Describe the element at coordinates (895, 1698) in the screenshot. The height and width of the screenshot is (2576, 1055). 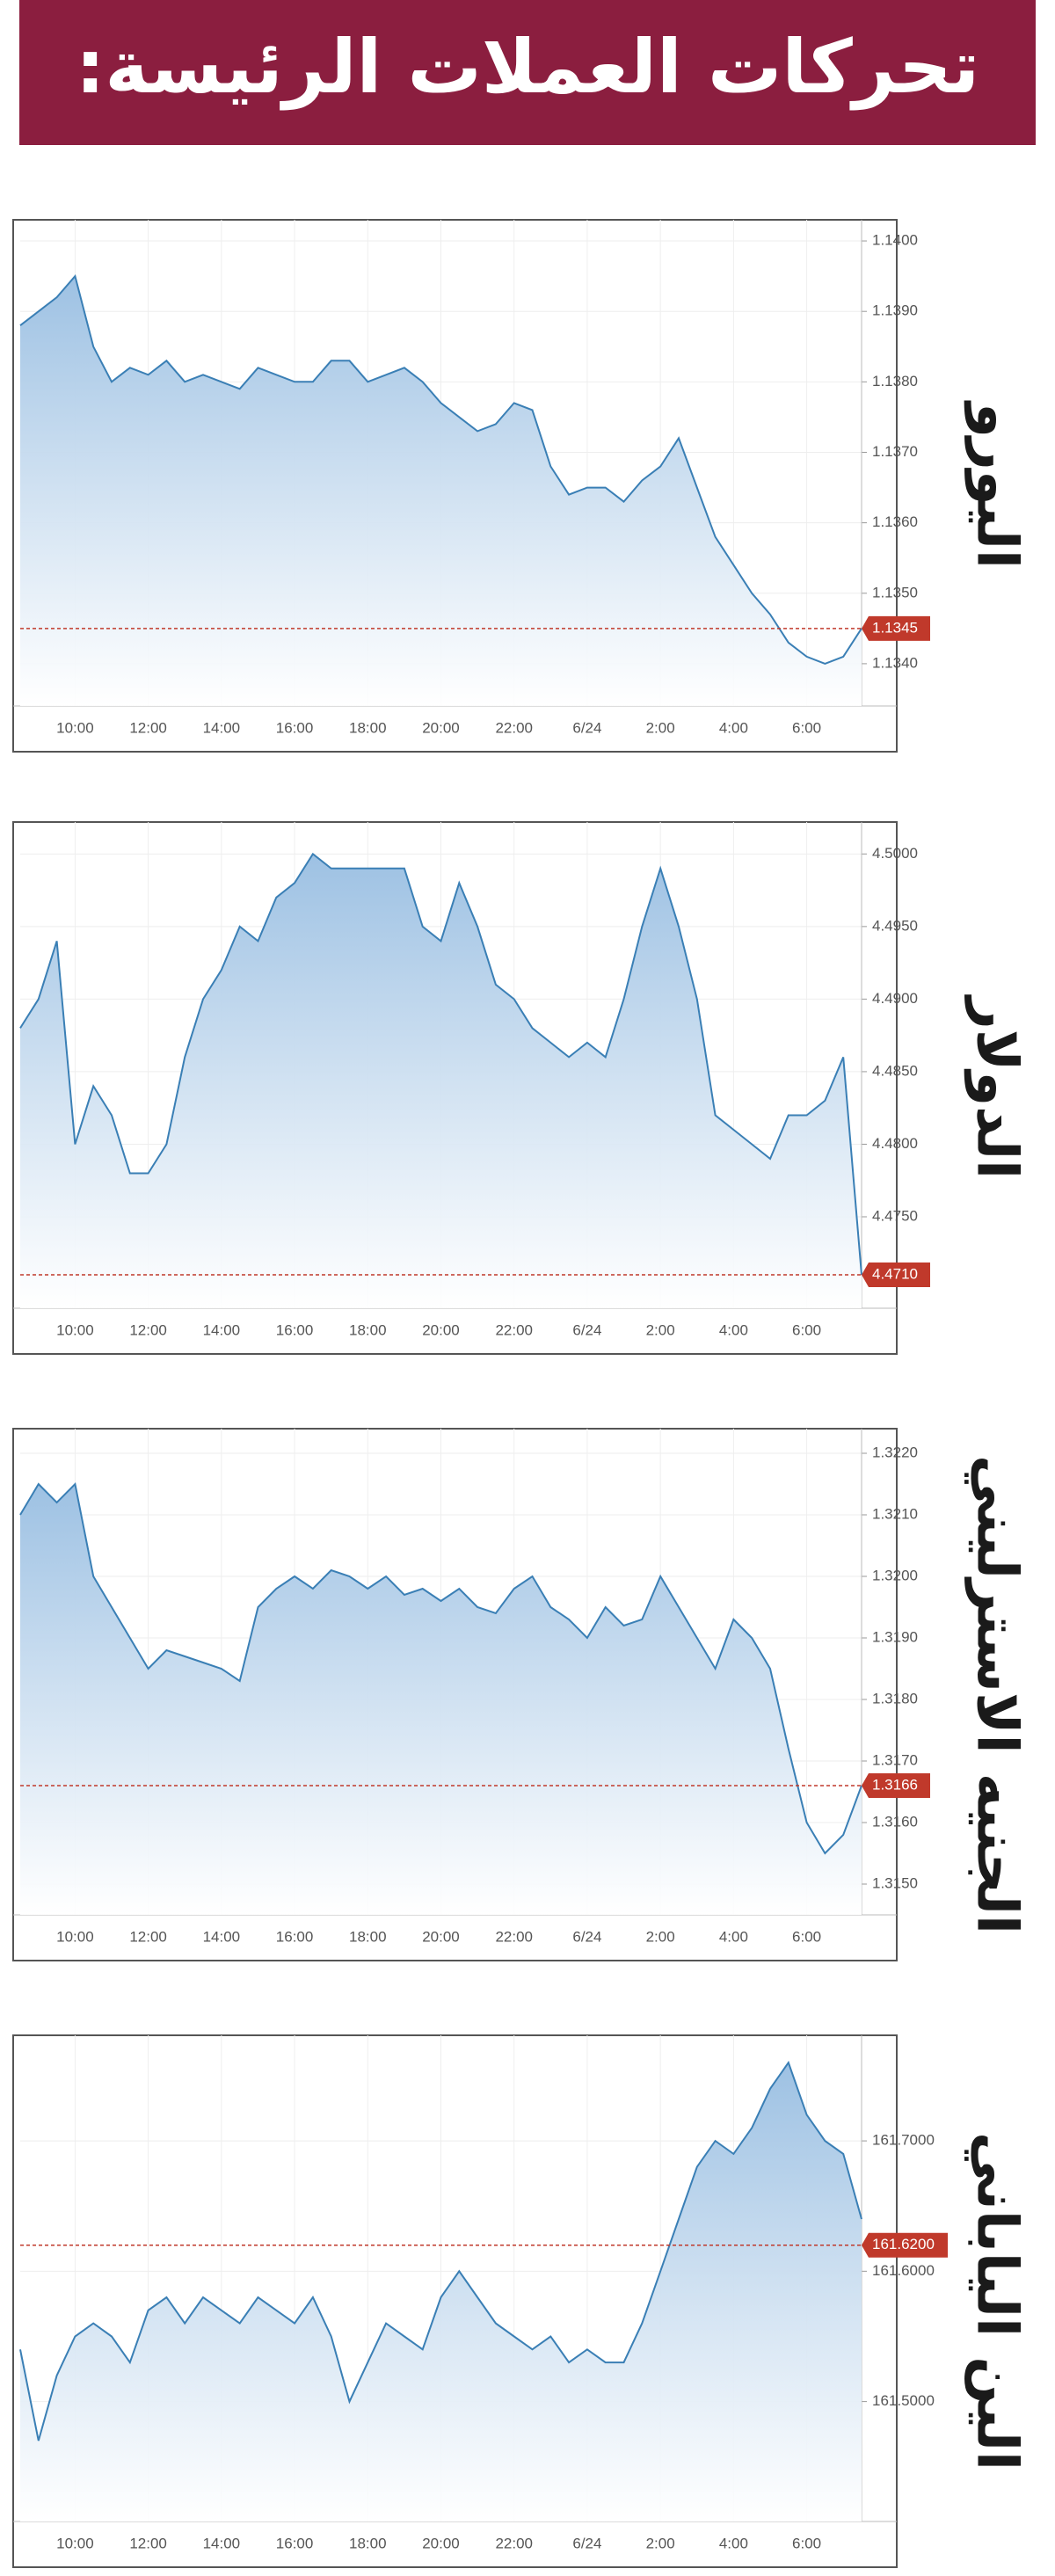
I see `y-tick-label: 1.3180` at that location.